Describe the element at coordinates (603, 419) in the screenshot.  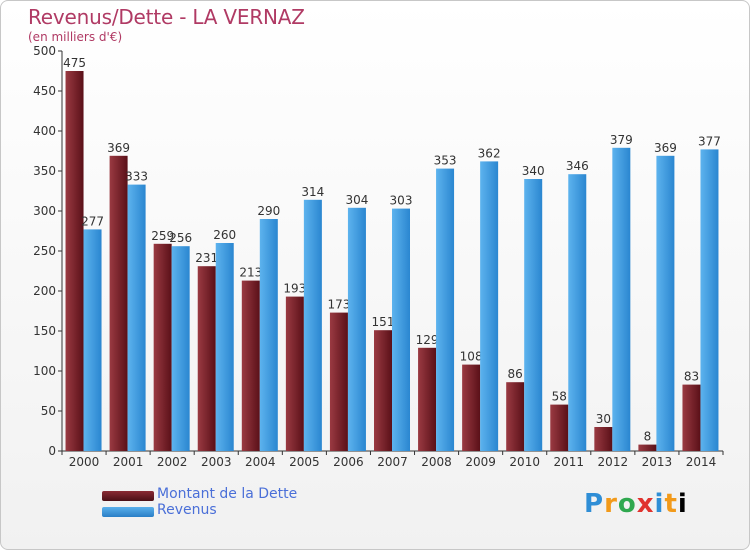
I see `data-label-dette: 30` at that location.